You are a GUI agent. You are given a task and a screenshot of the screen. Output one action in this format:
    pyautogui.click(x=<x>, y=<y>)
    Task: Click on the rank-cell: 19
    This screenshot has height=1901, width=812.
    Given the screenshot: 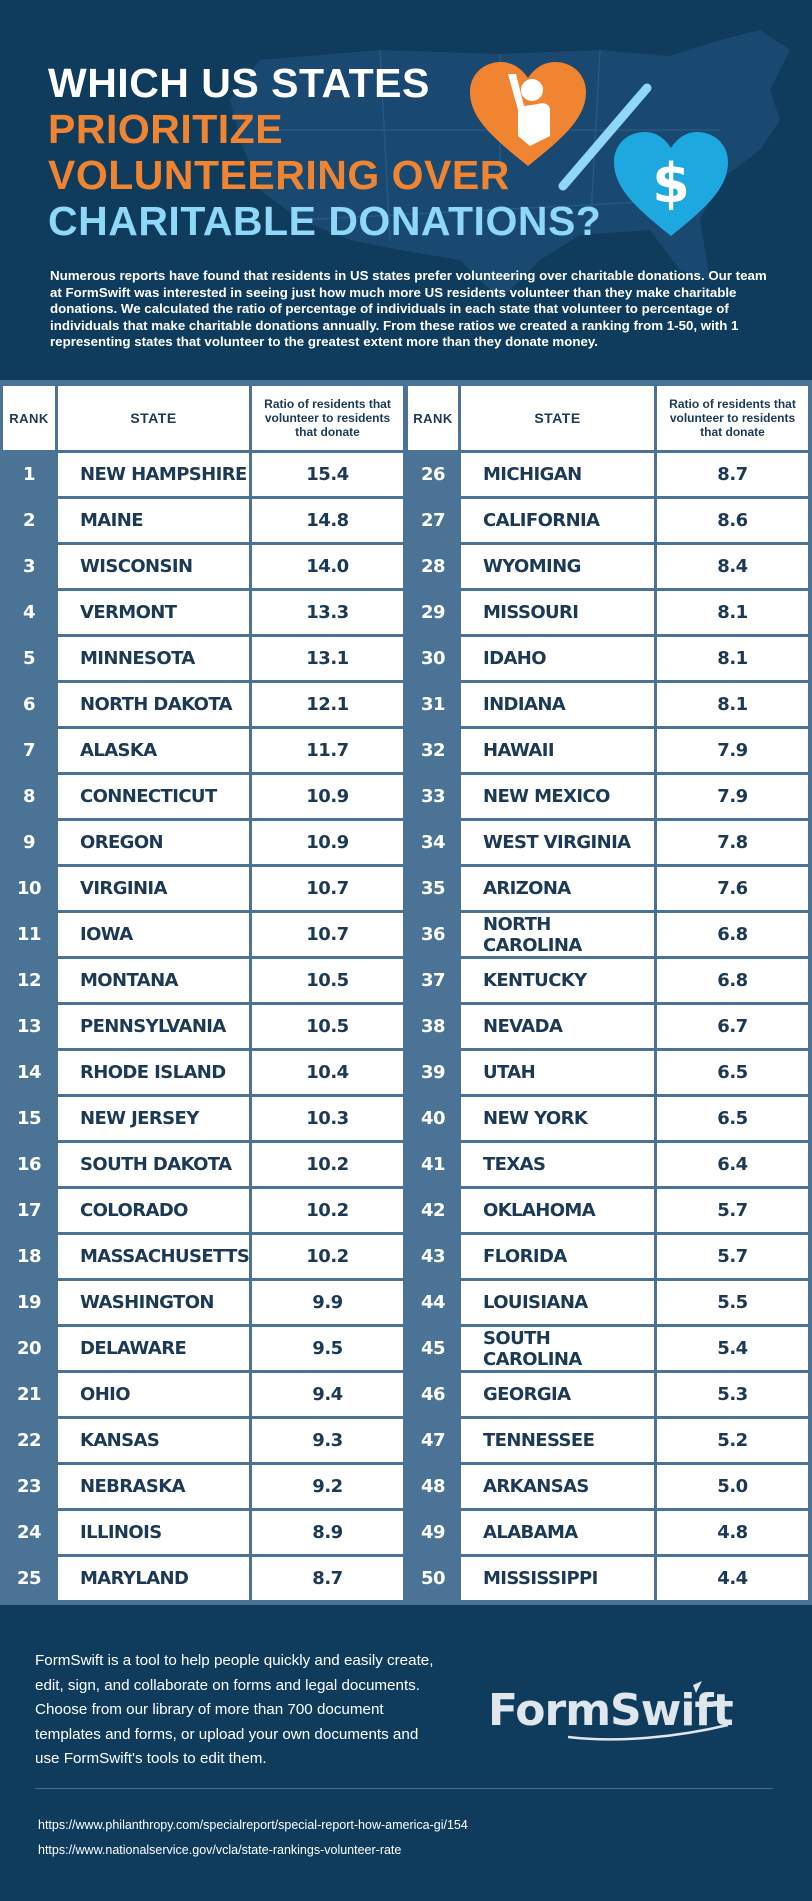 What is the action you would take?
    pyautogui.click(x=29, y=1302)
    